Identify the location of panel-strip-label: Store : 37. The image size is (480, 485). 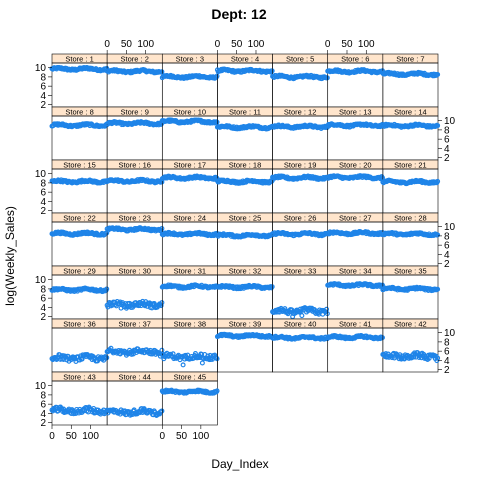
(134, 323).